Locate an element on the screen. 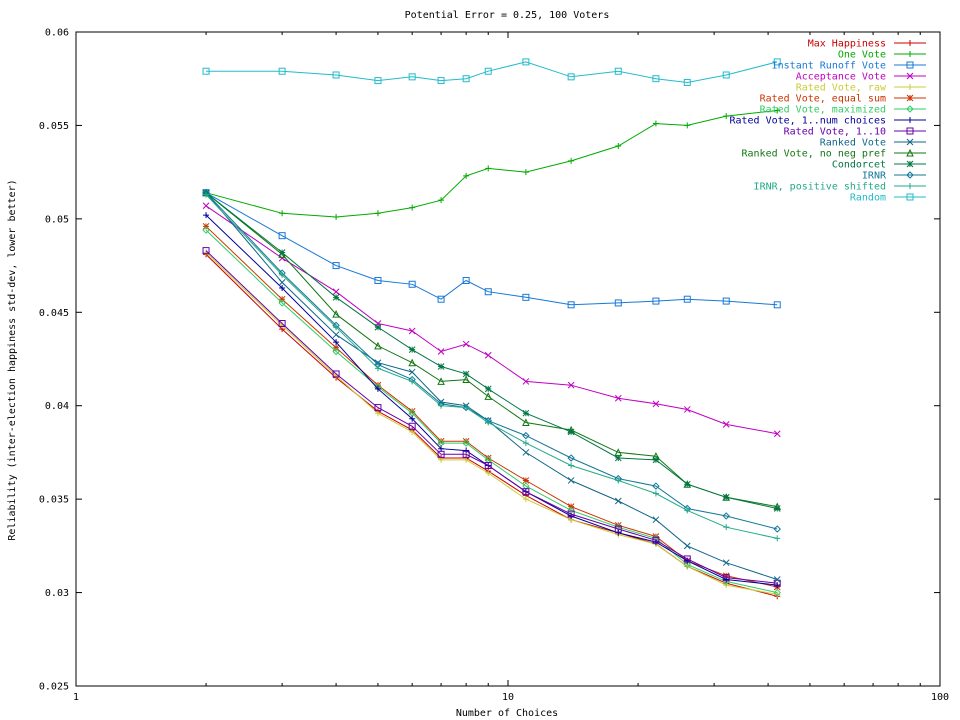 This screenshot has height=720, width=960. legend-entry: One Vote is located at coordinates (882, 55).